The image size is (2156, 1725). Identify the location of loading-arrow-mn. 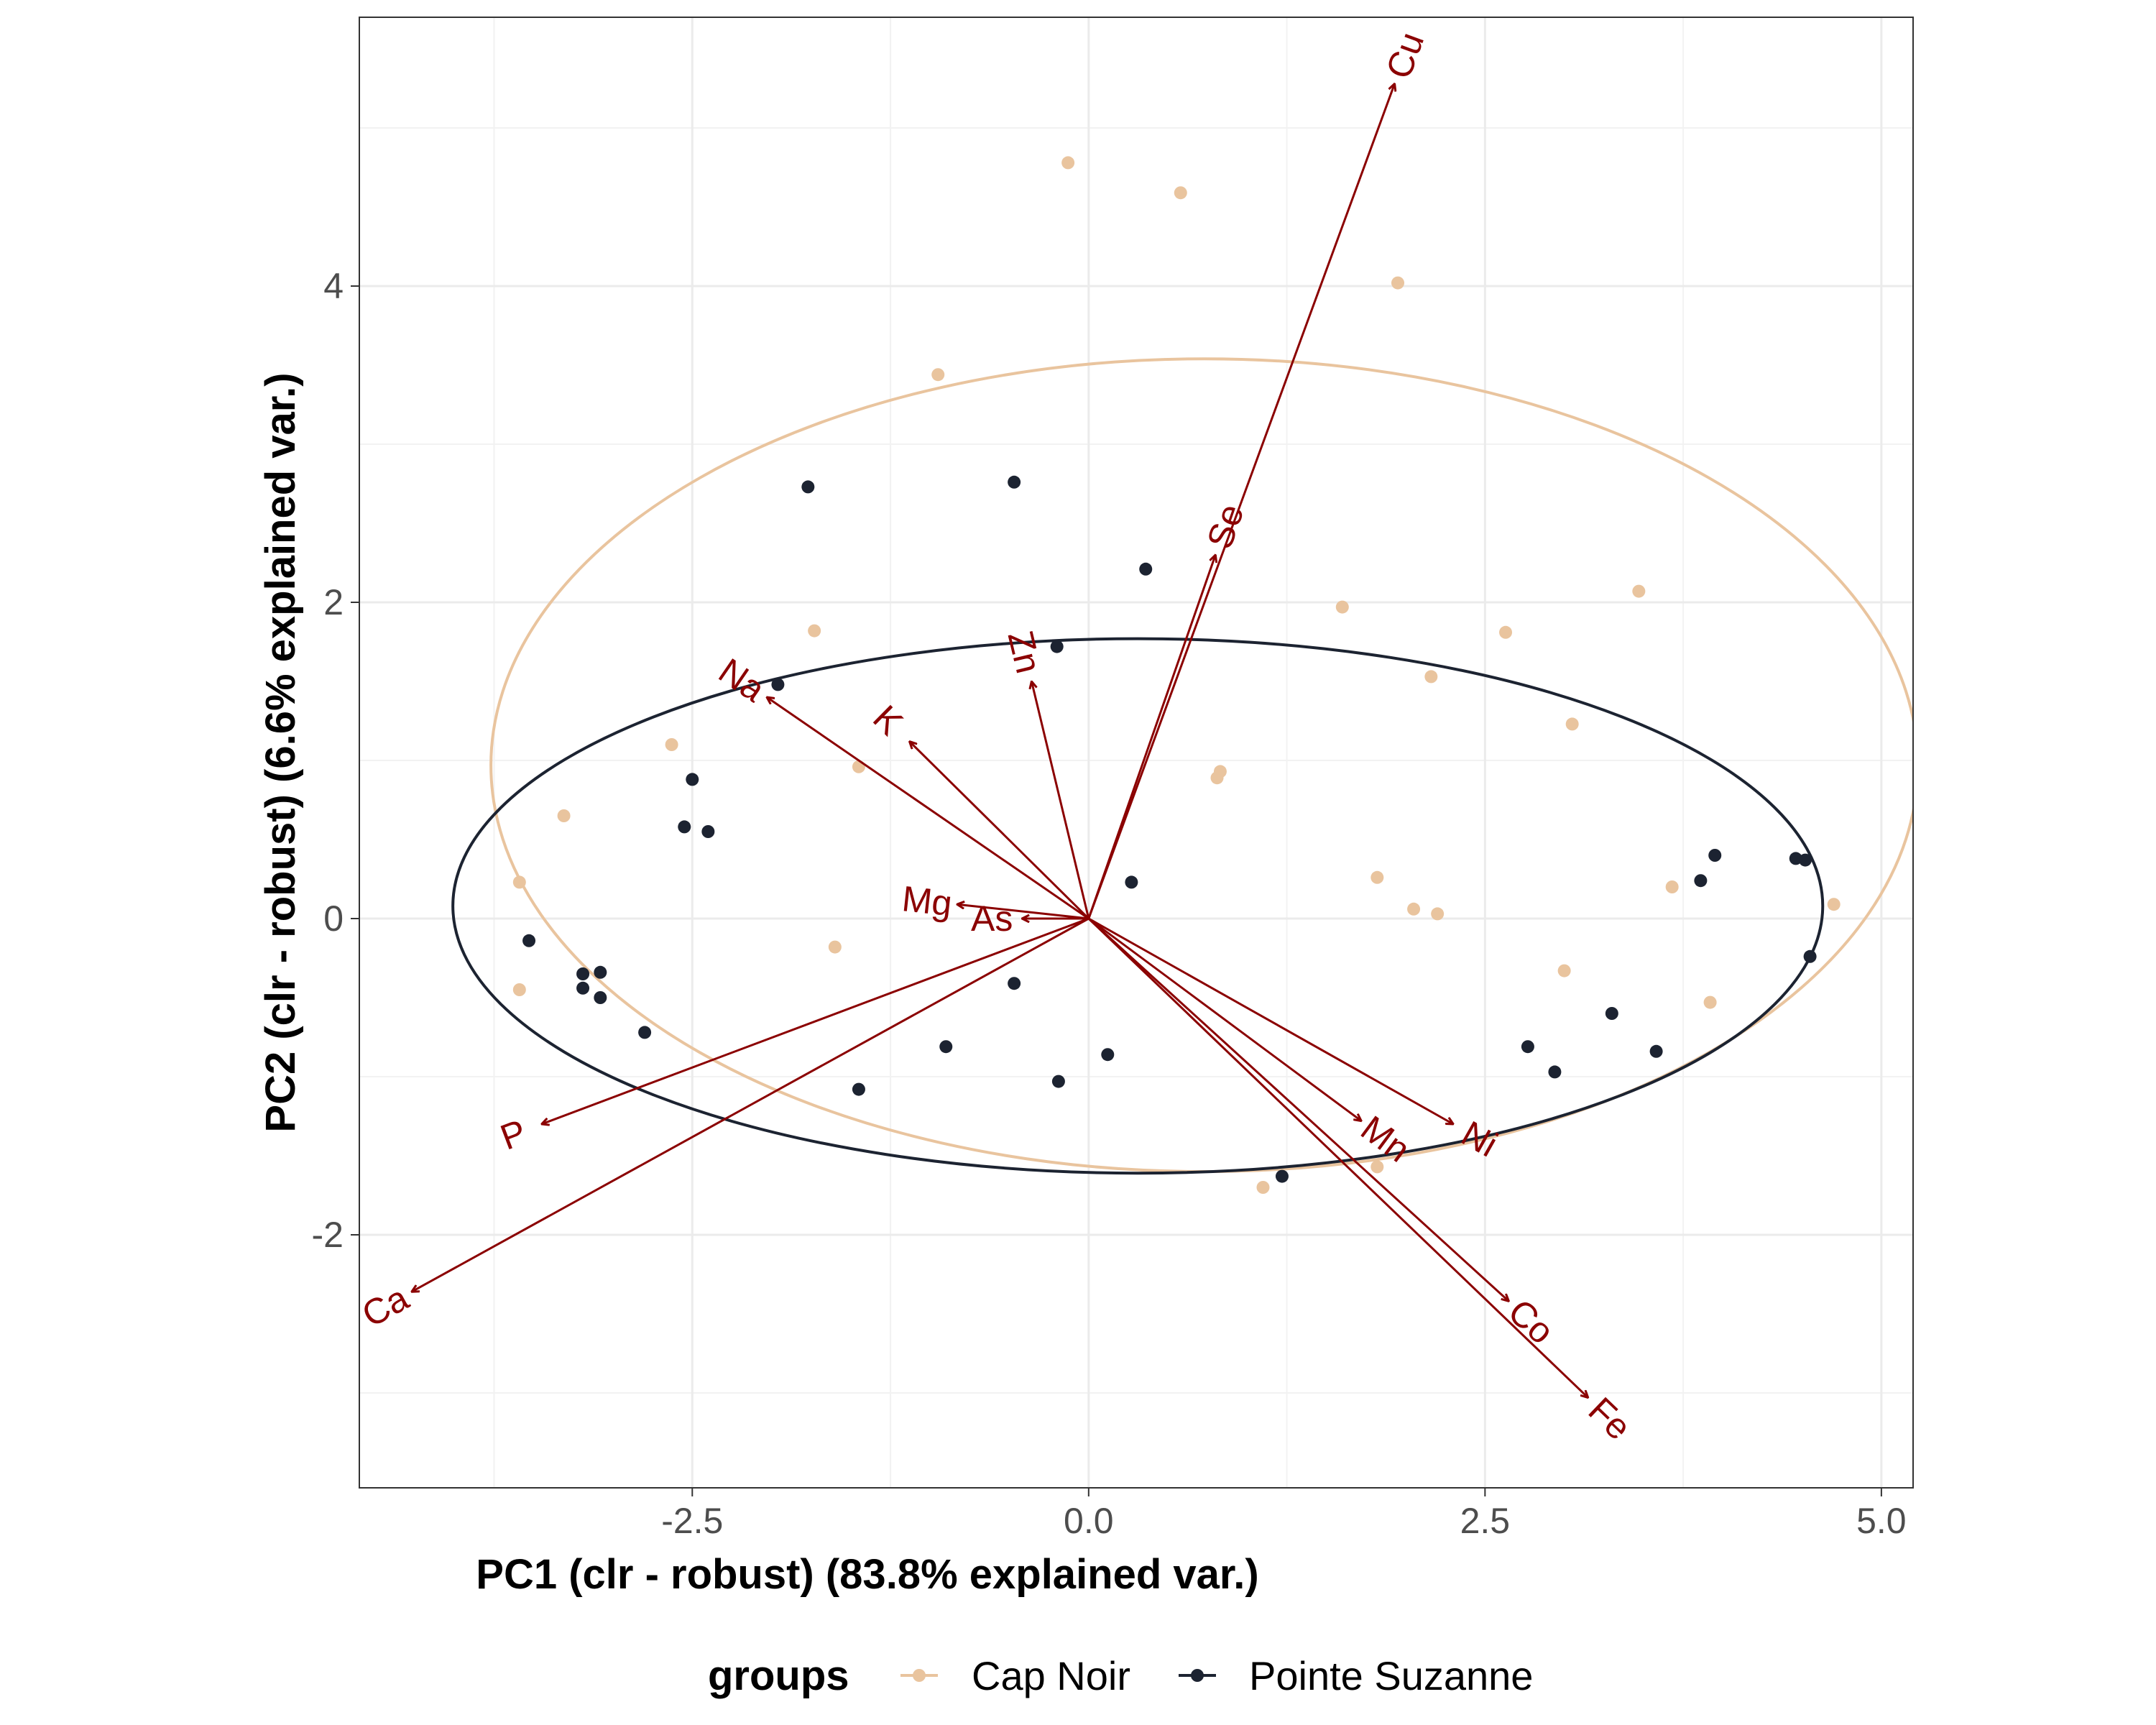
(1224, 1019).